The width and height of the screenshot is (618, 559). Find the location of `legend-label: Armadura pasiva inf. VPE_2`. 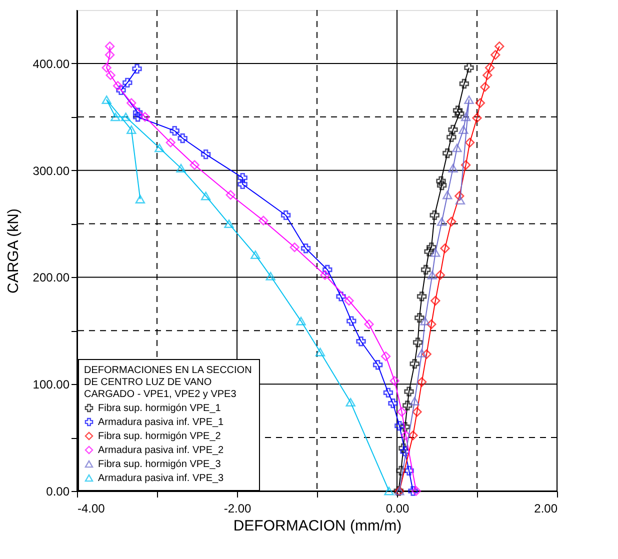

legend-label: Armadura pasiva inf. VPE_2 is located at coordinates (161, 450).